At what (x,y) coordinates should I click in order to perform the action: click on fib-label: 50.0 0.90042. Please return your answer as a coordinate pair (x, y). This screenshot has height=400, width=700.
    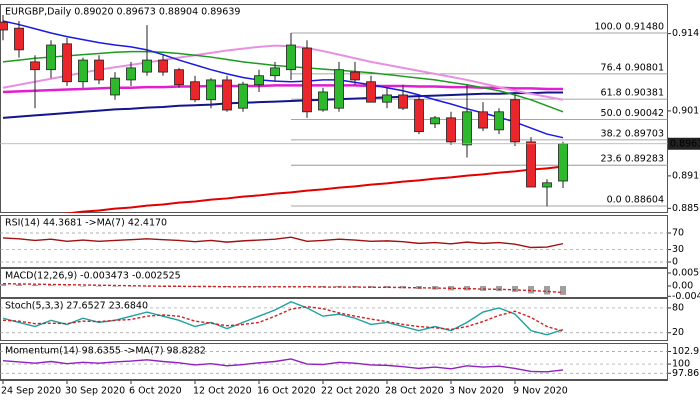
    Looking at the image, I should click on (632, 113).